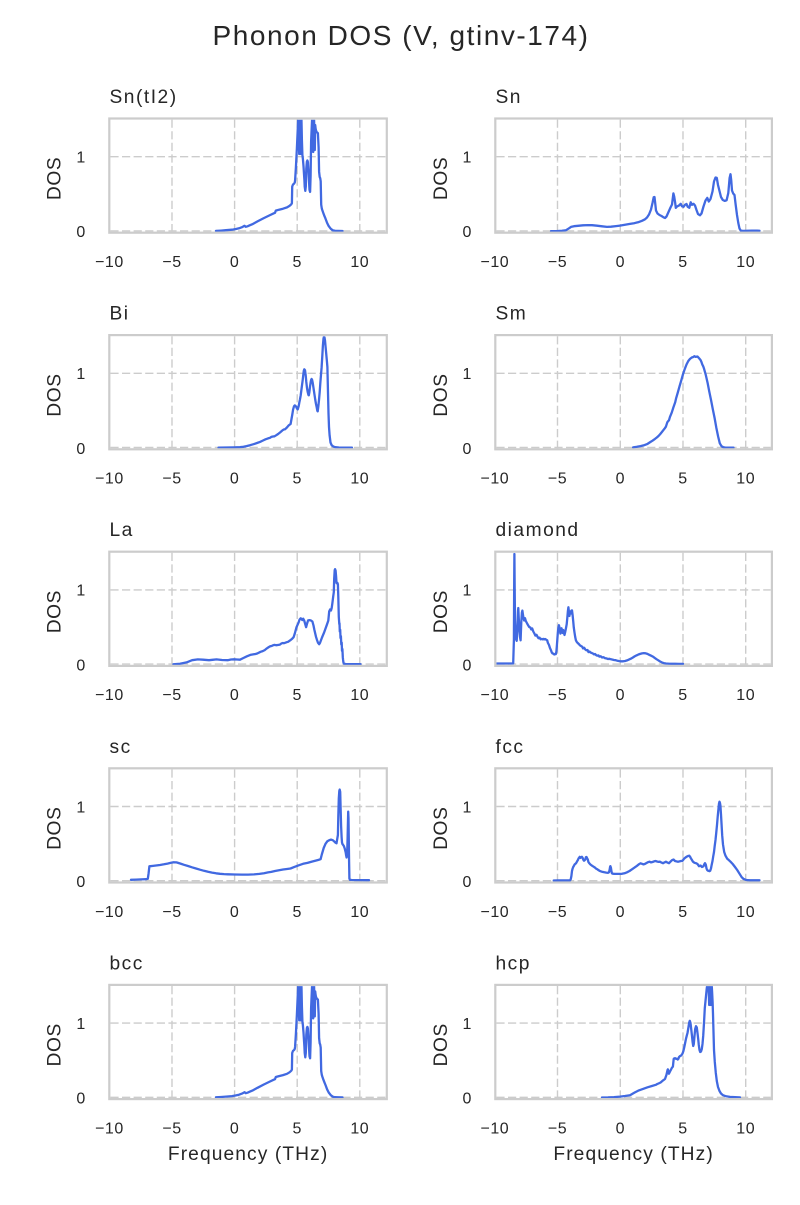 The width and height of the screenshot is (800, 1205). I want to click on svg-text: Sn(tI2), so click(144, 97).